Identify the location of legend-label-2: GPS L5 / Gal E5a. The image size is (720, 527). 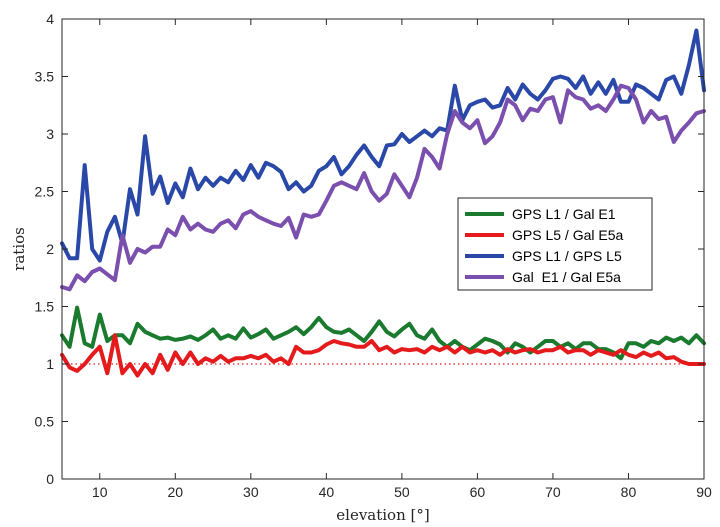
(567, 235).